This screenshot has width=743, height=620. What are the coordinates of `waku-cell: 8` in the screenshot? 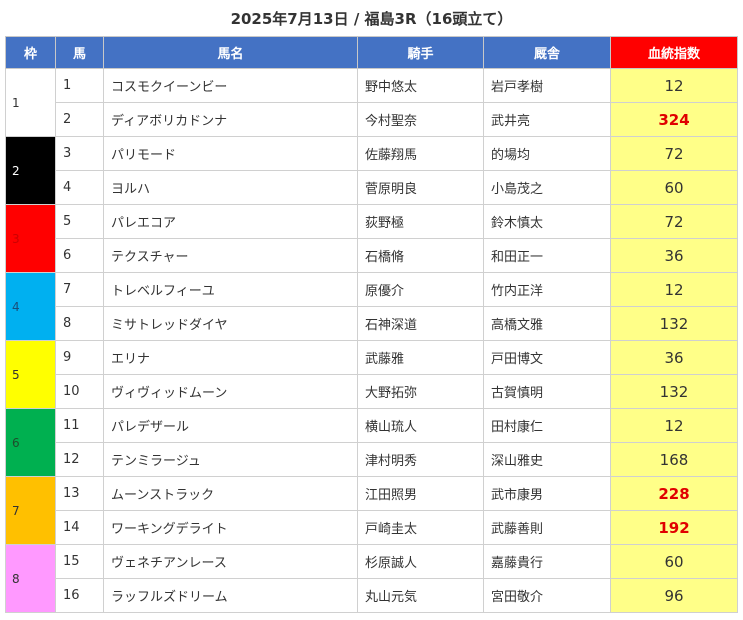 It's located at (30, 578).